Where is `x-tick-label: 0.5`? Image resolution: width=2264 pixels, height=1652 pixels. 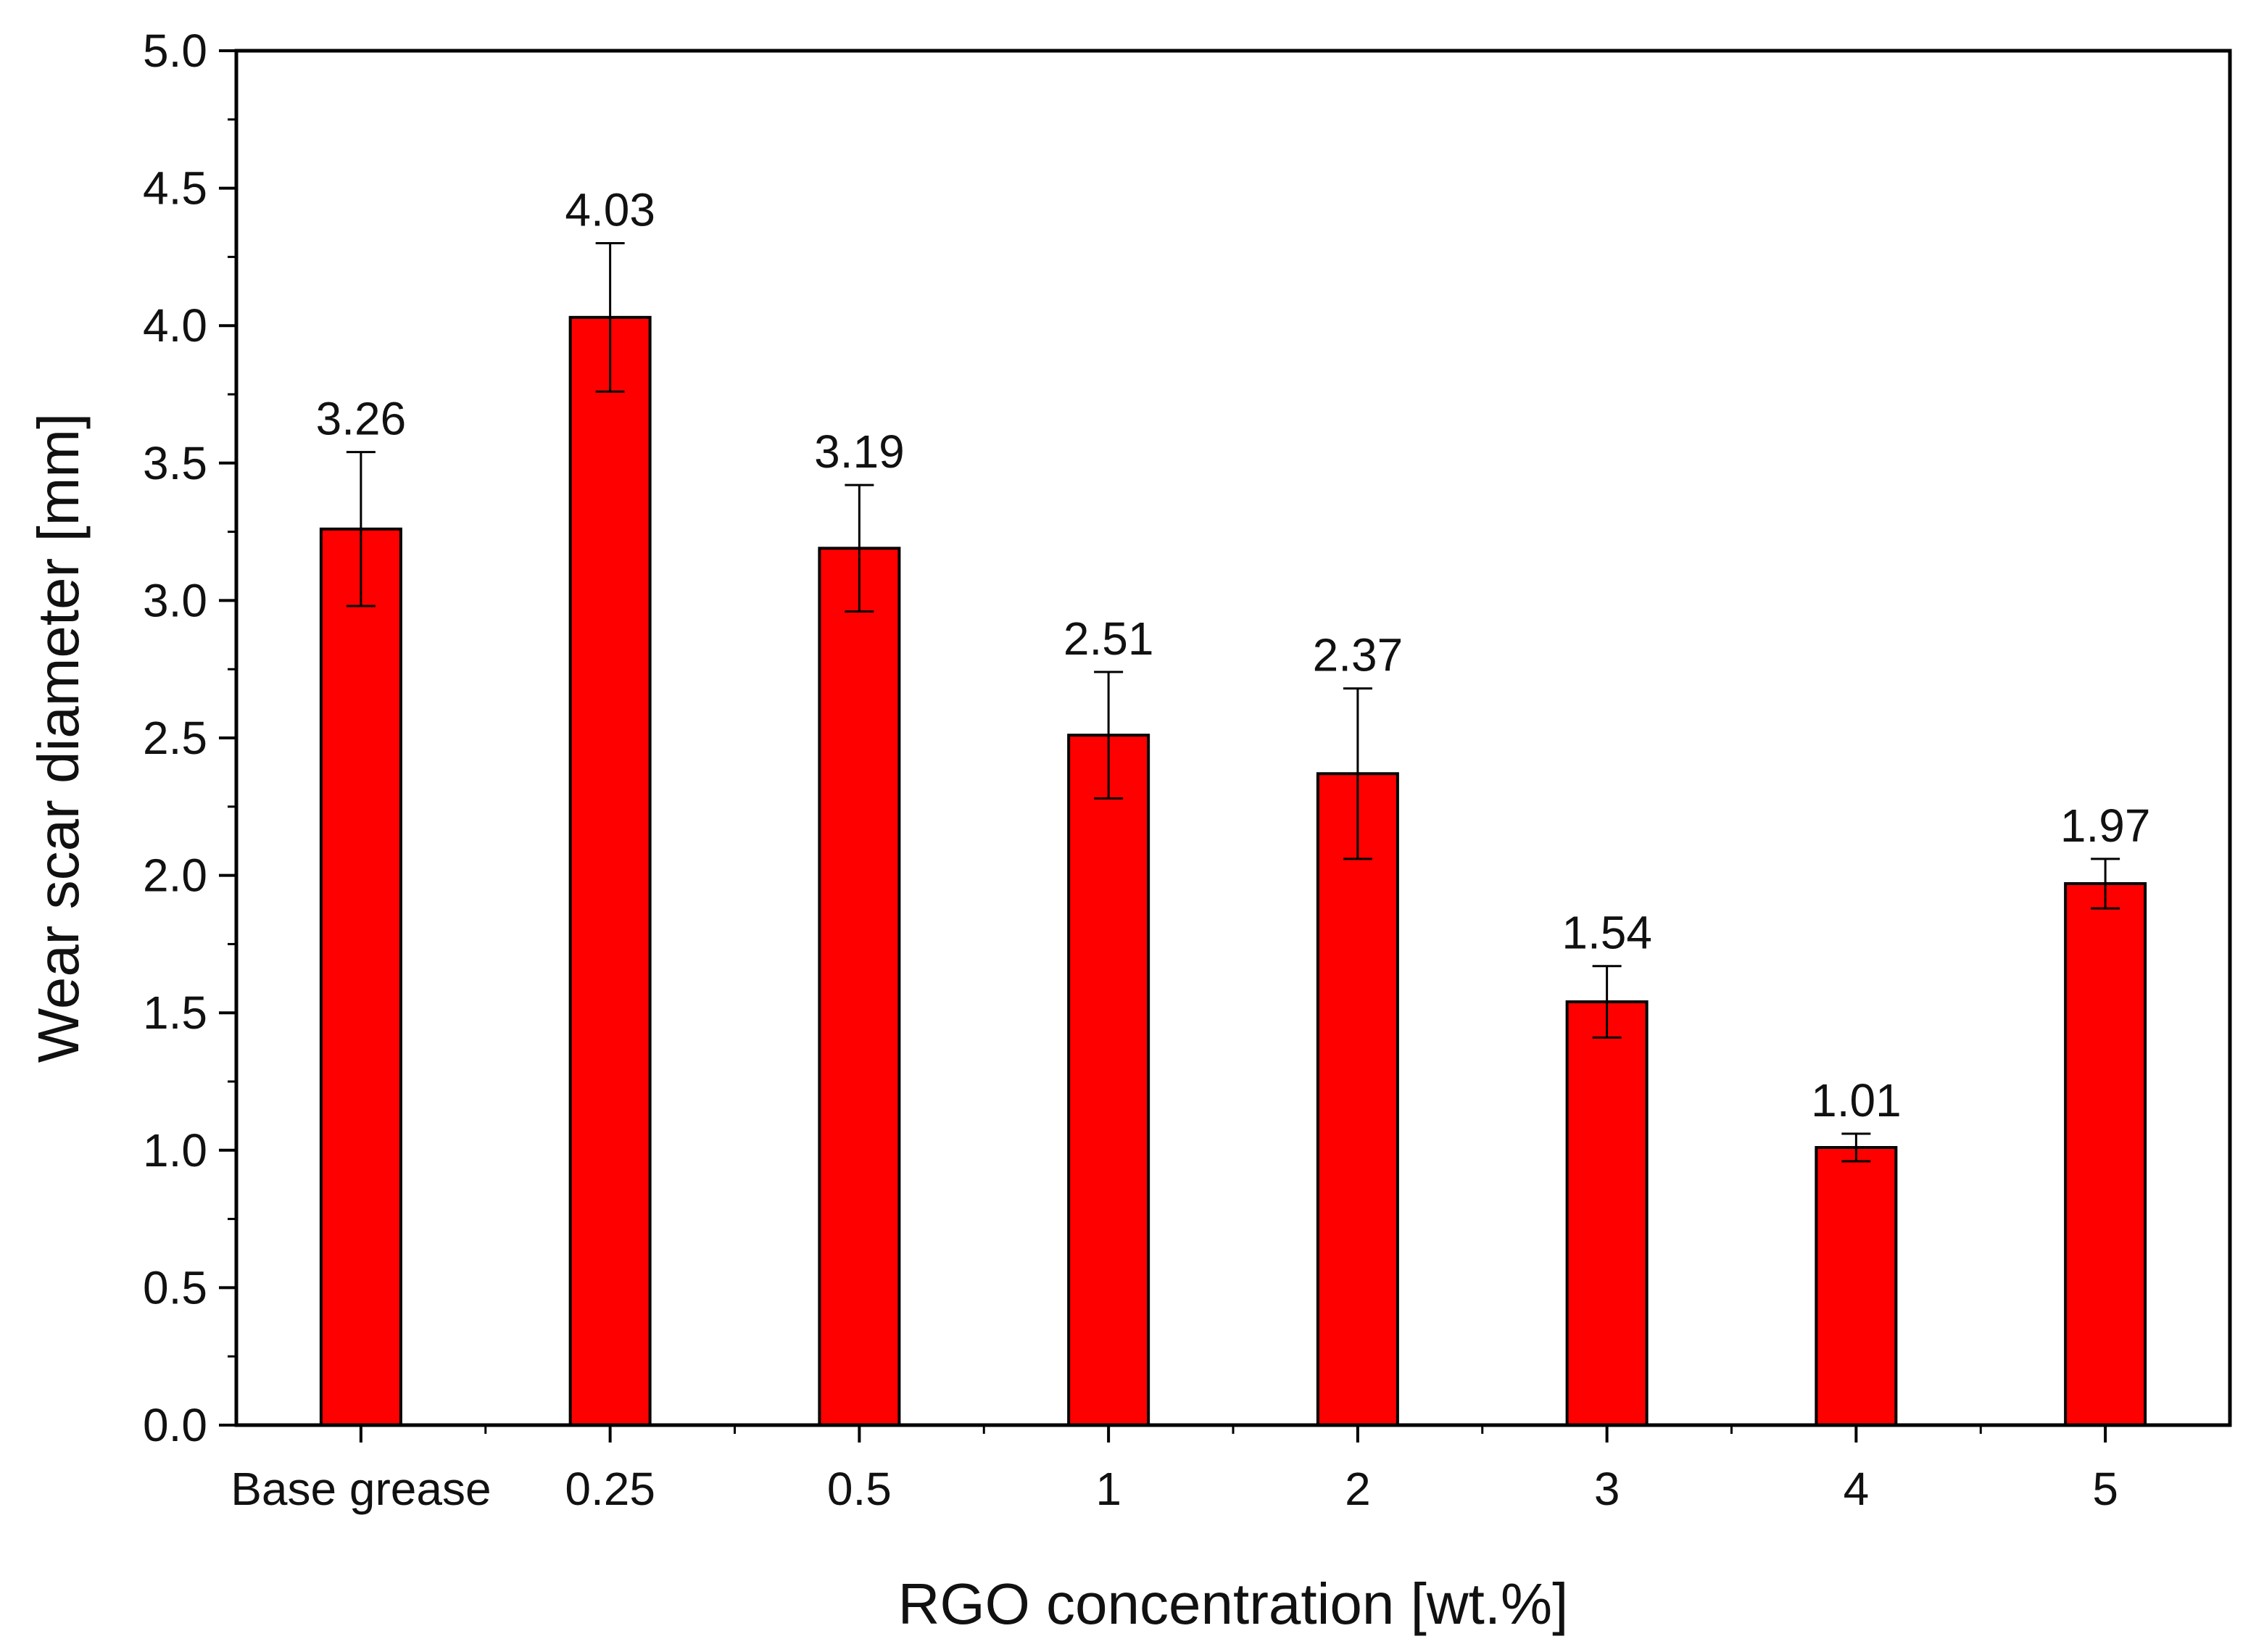
x-tick-label: 0.5 is located at coordinates (860, 1489).